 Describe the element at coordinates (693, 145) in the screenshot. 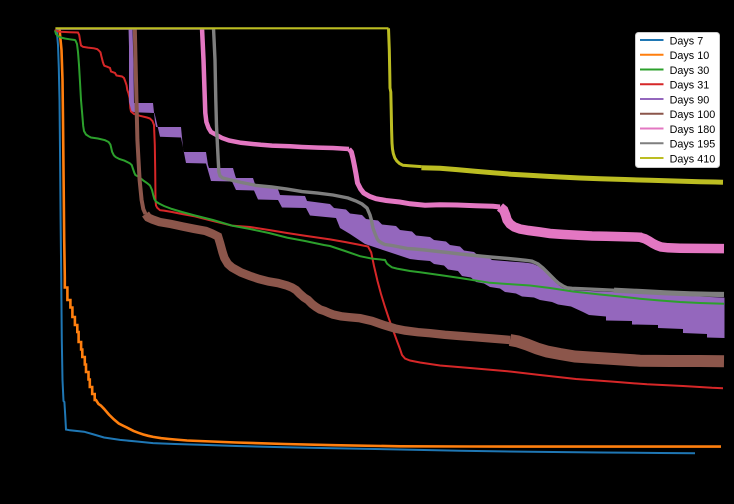

I see `svg-text: Days 195` at that location.